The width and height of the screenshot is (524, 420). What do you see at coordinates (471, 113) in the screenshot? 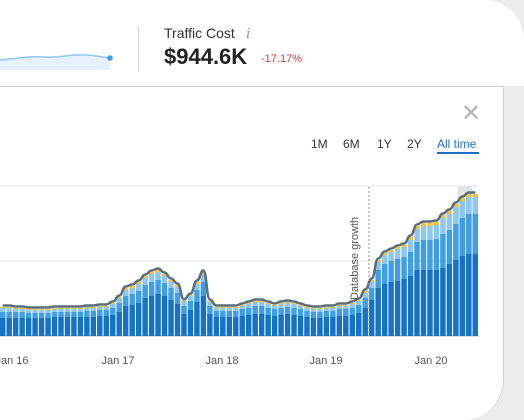
I see `close-icon: ✕` at bounding box center [471, 113].